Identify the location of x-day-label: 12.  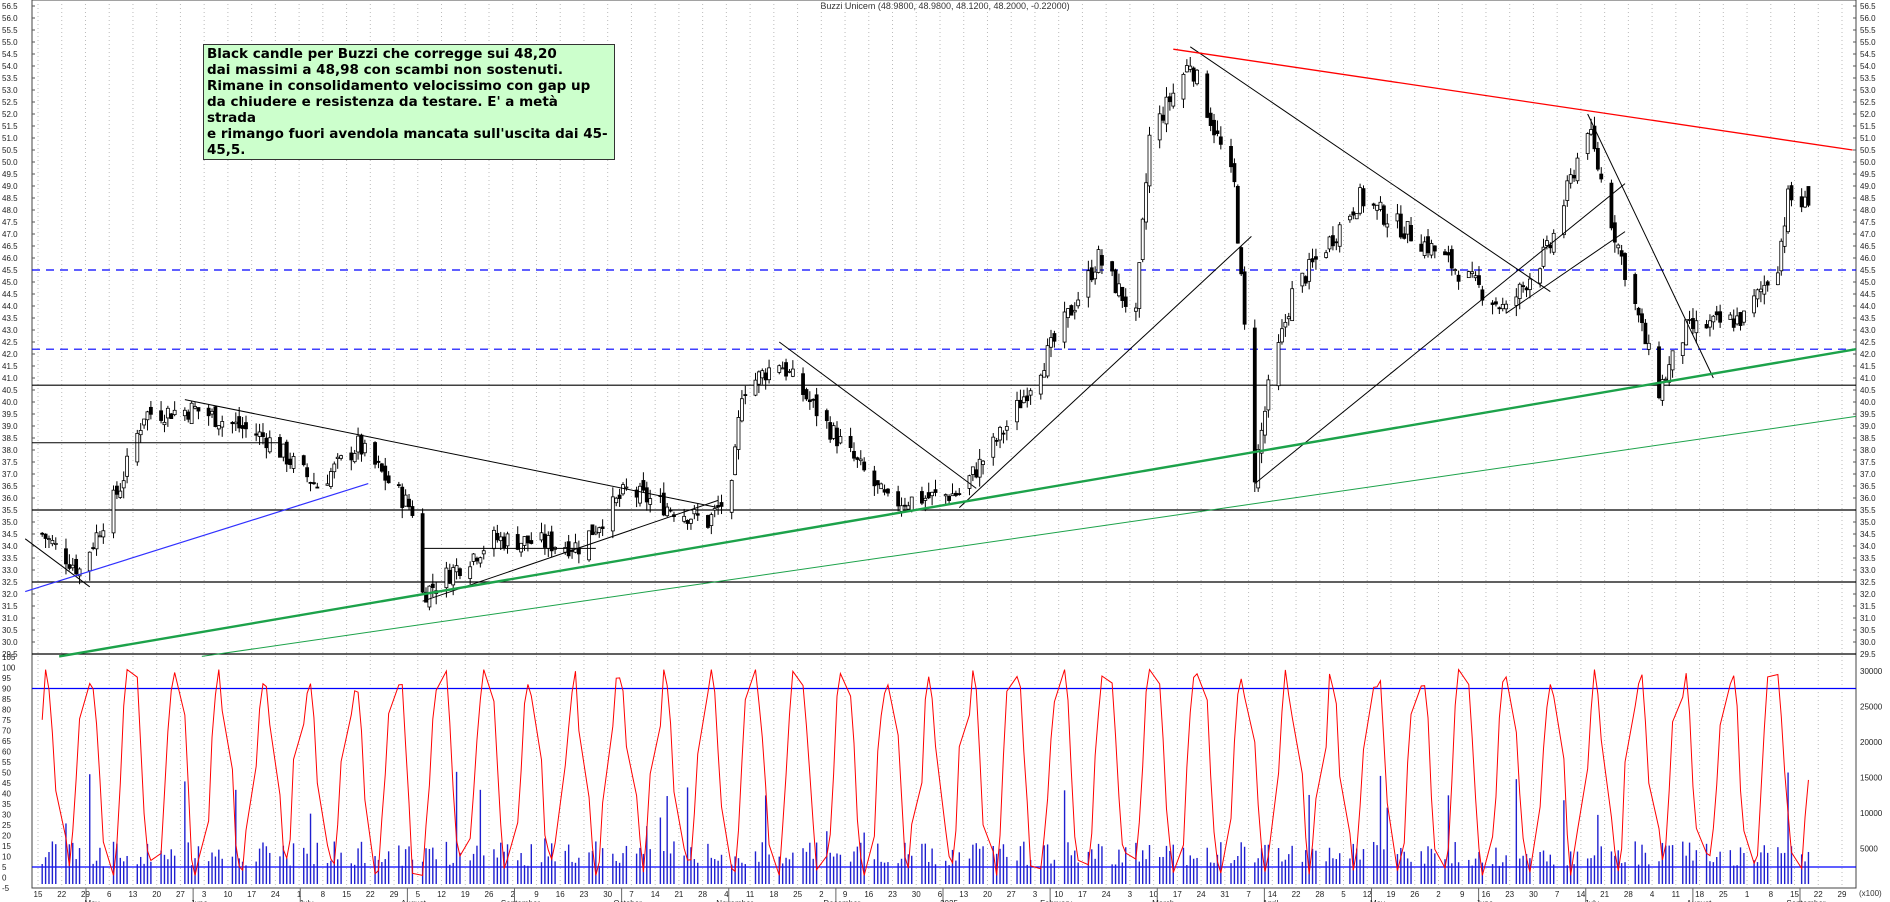
(1367, 894).